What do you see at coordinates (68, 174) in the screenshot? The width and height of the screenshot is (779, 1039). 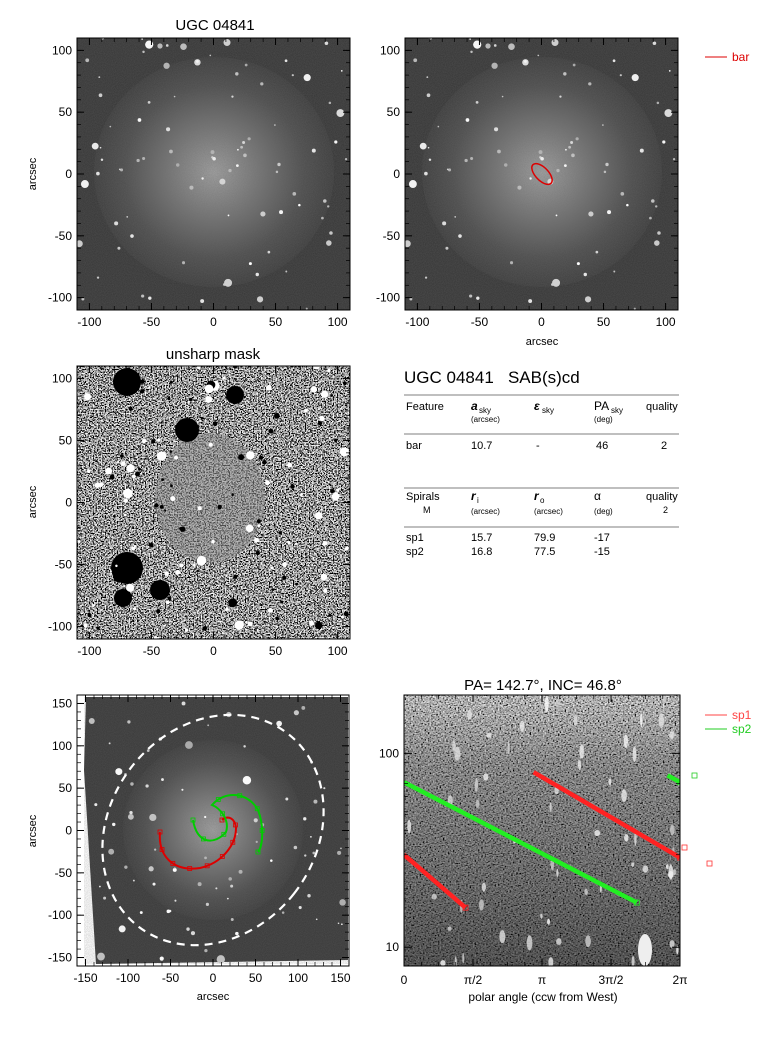 I see `y-tick-label: 0` at bounding box center [68, 174].